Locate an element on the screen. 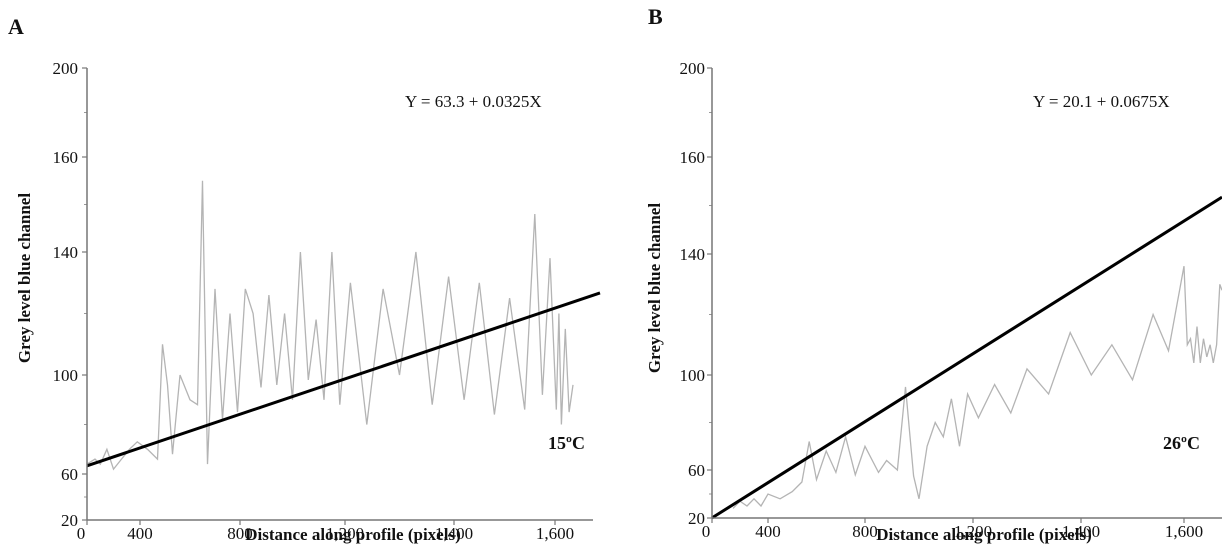 This screenshot has height=552, width=1222. y-axis-label-a: Grey level blue channel is located at coordinates (24, 278).